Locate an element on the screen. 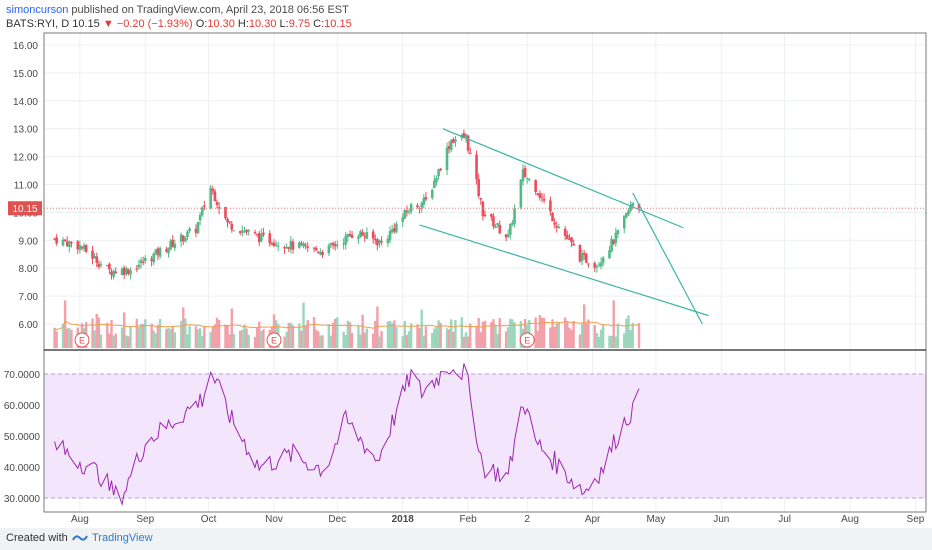  x-tick-label: Oct is located at coordinates (209, 519).